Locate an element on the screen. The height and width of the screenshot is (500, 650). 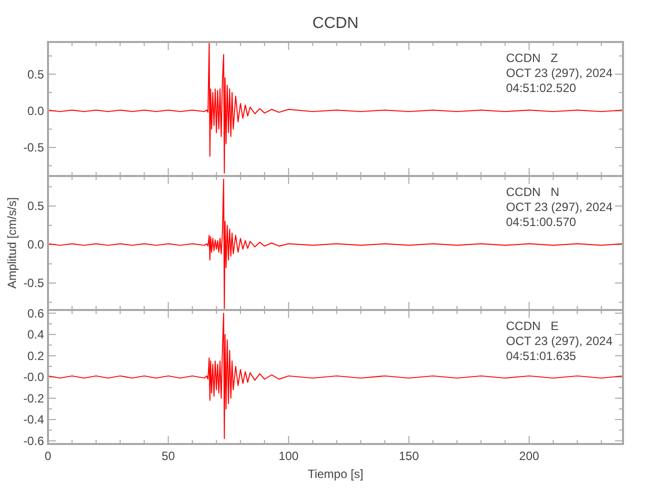
chart-title: CCDN is located at coordinates (335, 23).